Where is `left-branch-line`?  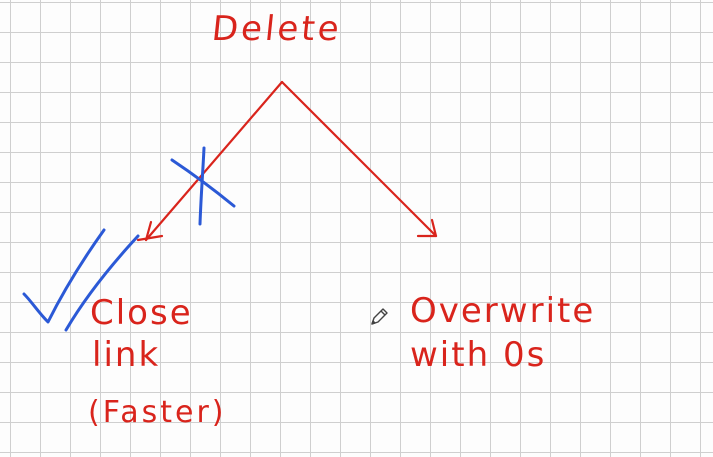
left-branch-line is located at coordinates (214, 161).